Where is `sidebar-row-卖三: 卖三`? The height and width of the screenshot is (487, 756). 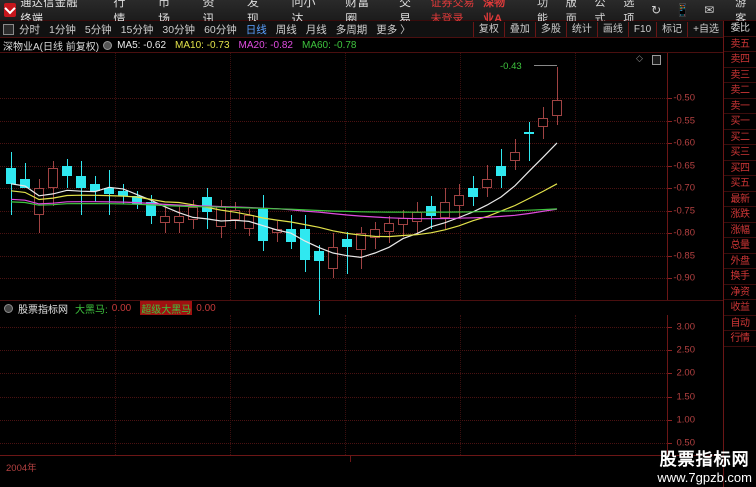
sidebar-row-卖三: 卖三 is located at coordinates (740, 75).